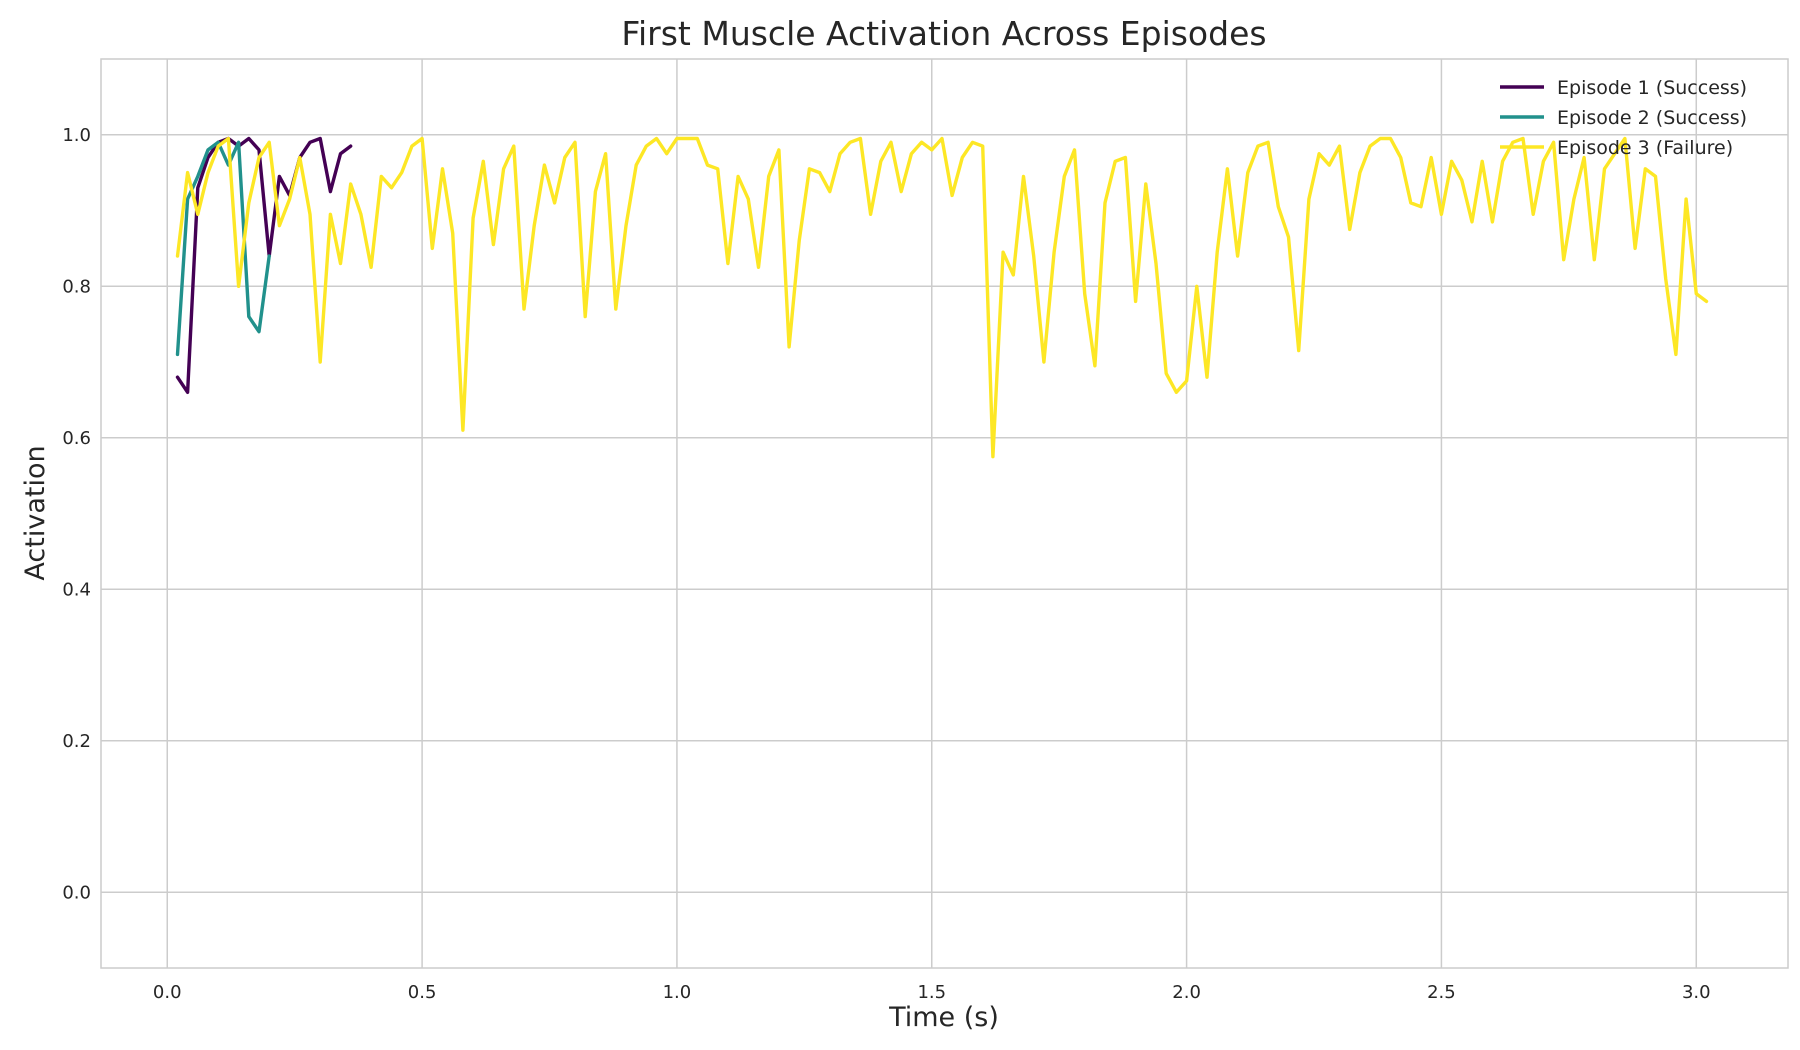  What do you see at coordinates (76, 286) in the screenshot?
I see `y-tick-label: 0.8` at bounding box center [76, 286].